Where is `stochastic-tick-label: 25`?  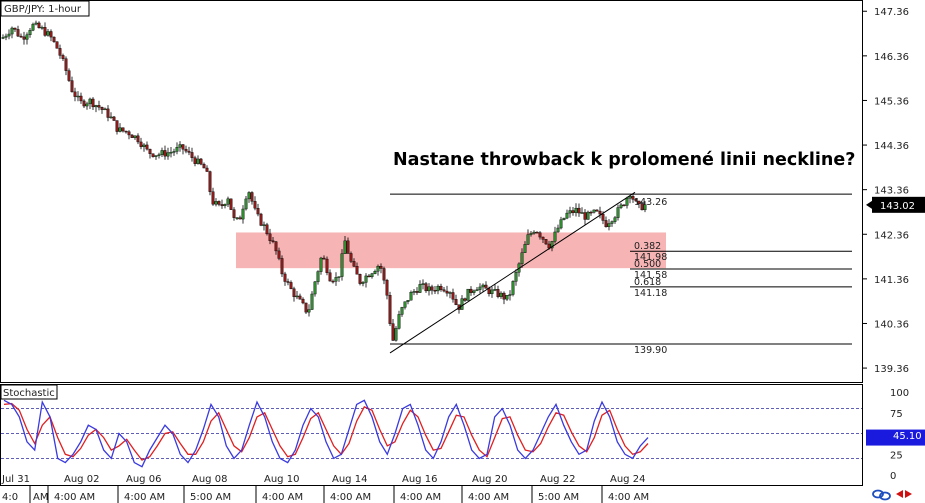 stochastic-tick-label: 25 is located at coordinates (896, 455).